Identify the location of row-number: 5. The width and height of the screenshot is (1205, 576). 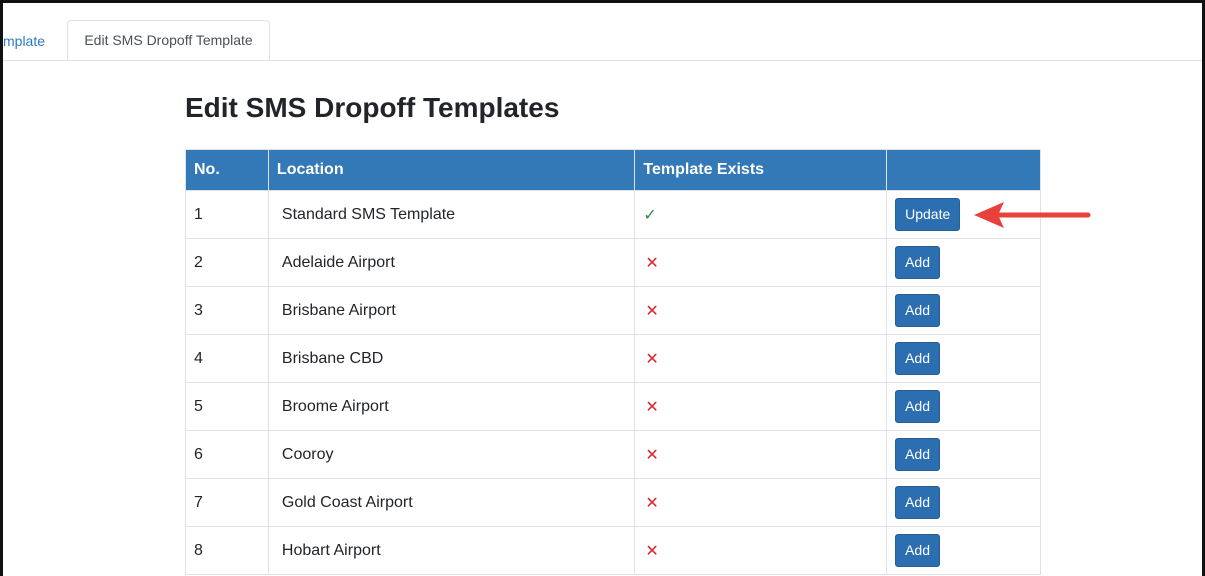
(227, 406).